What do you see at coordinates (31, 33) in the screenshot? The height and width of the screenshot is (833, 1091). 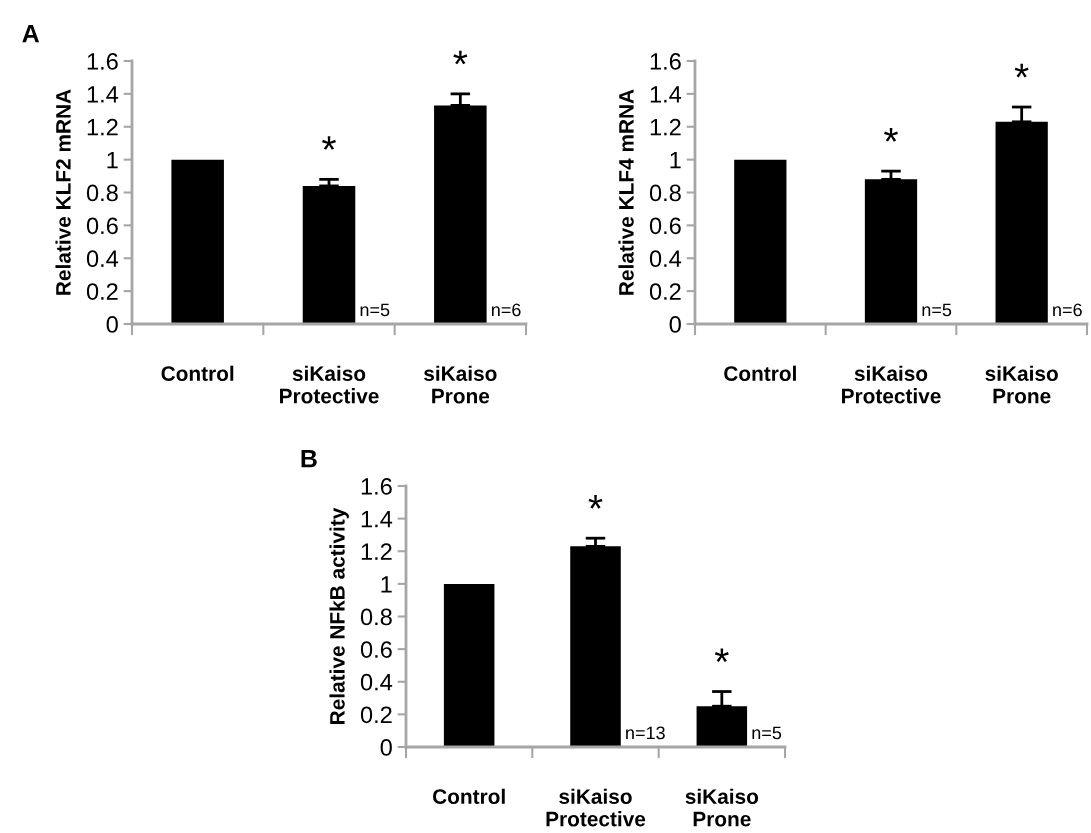 I see `chart-title: A` at bounding box center [31, 33].